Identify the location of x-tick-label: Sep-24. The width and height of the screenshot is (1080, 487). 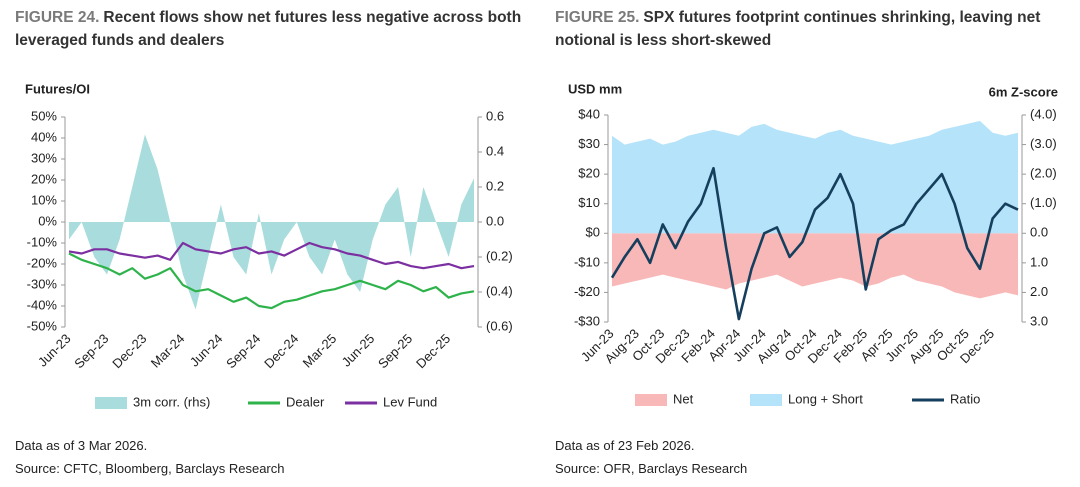
(243, 351).